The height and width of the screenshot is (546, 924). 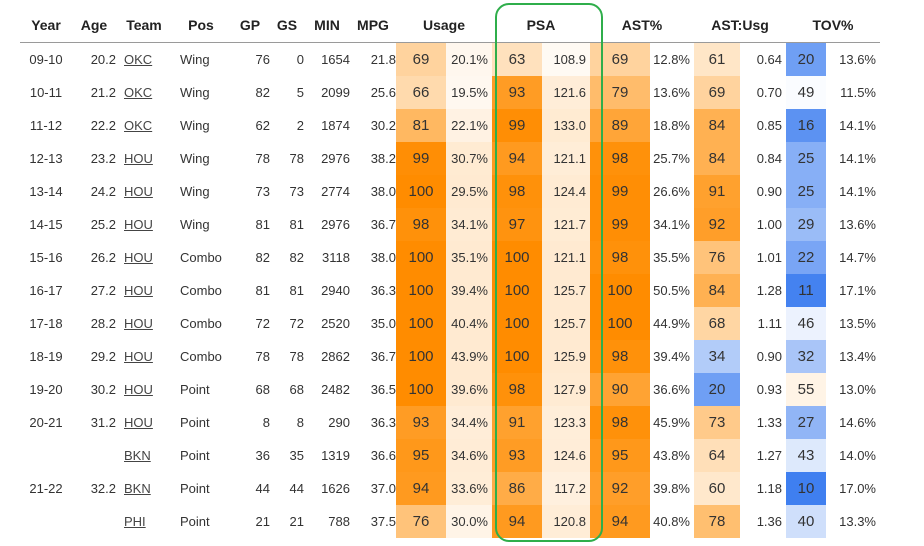 I want to click on header-ast-usg: AST:Usg, so click(x=740, y=25).